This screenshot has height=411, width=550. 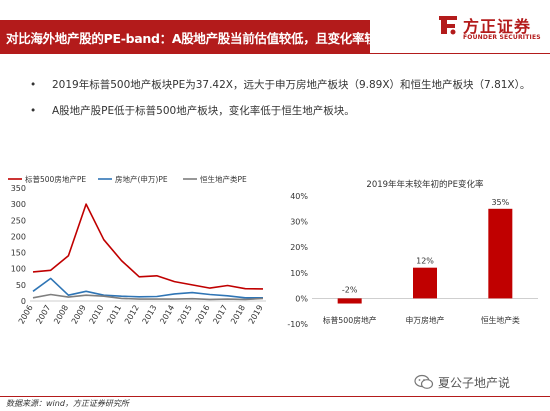 I want to click on wechat-icon, so click(x=424, y=381).